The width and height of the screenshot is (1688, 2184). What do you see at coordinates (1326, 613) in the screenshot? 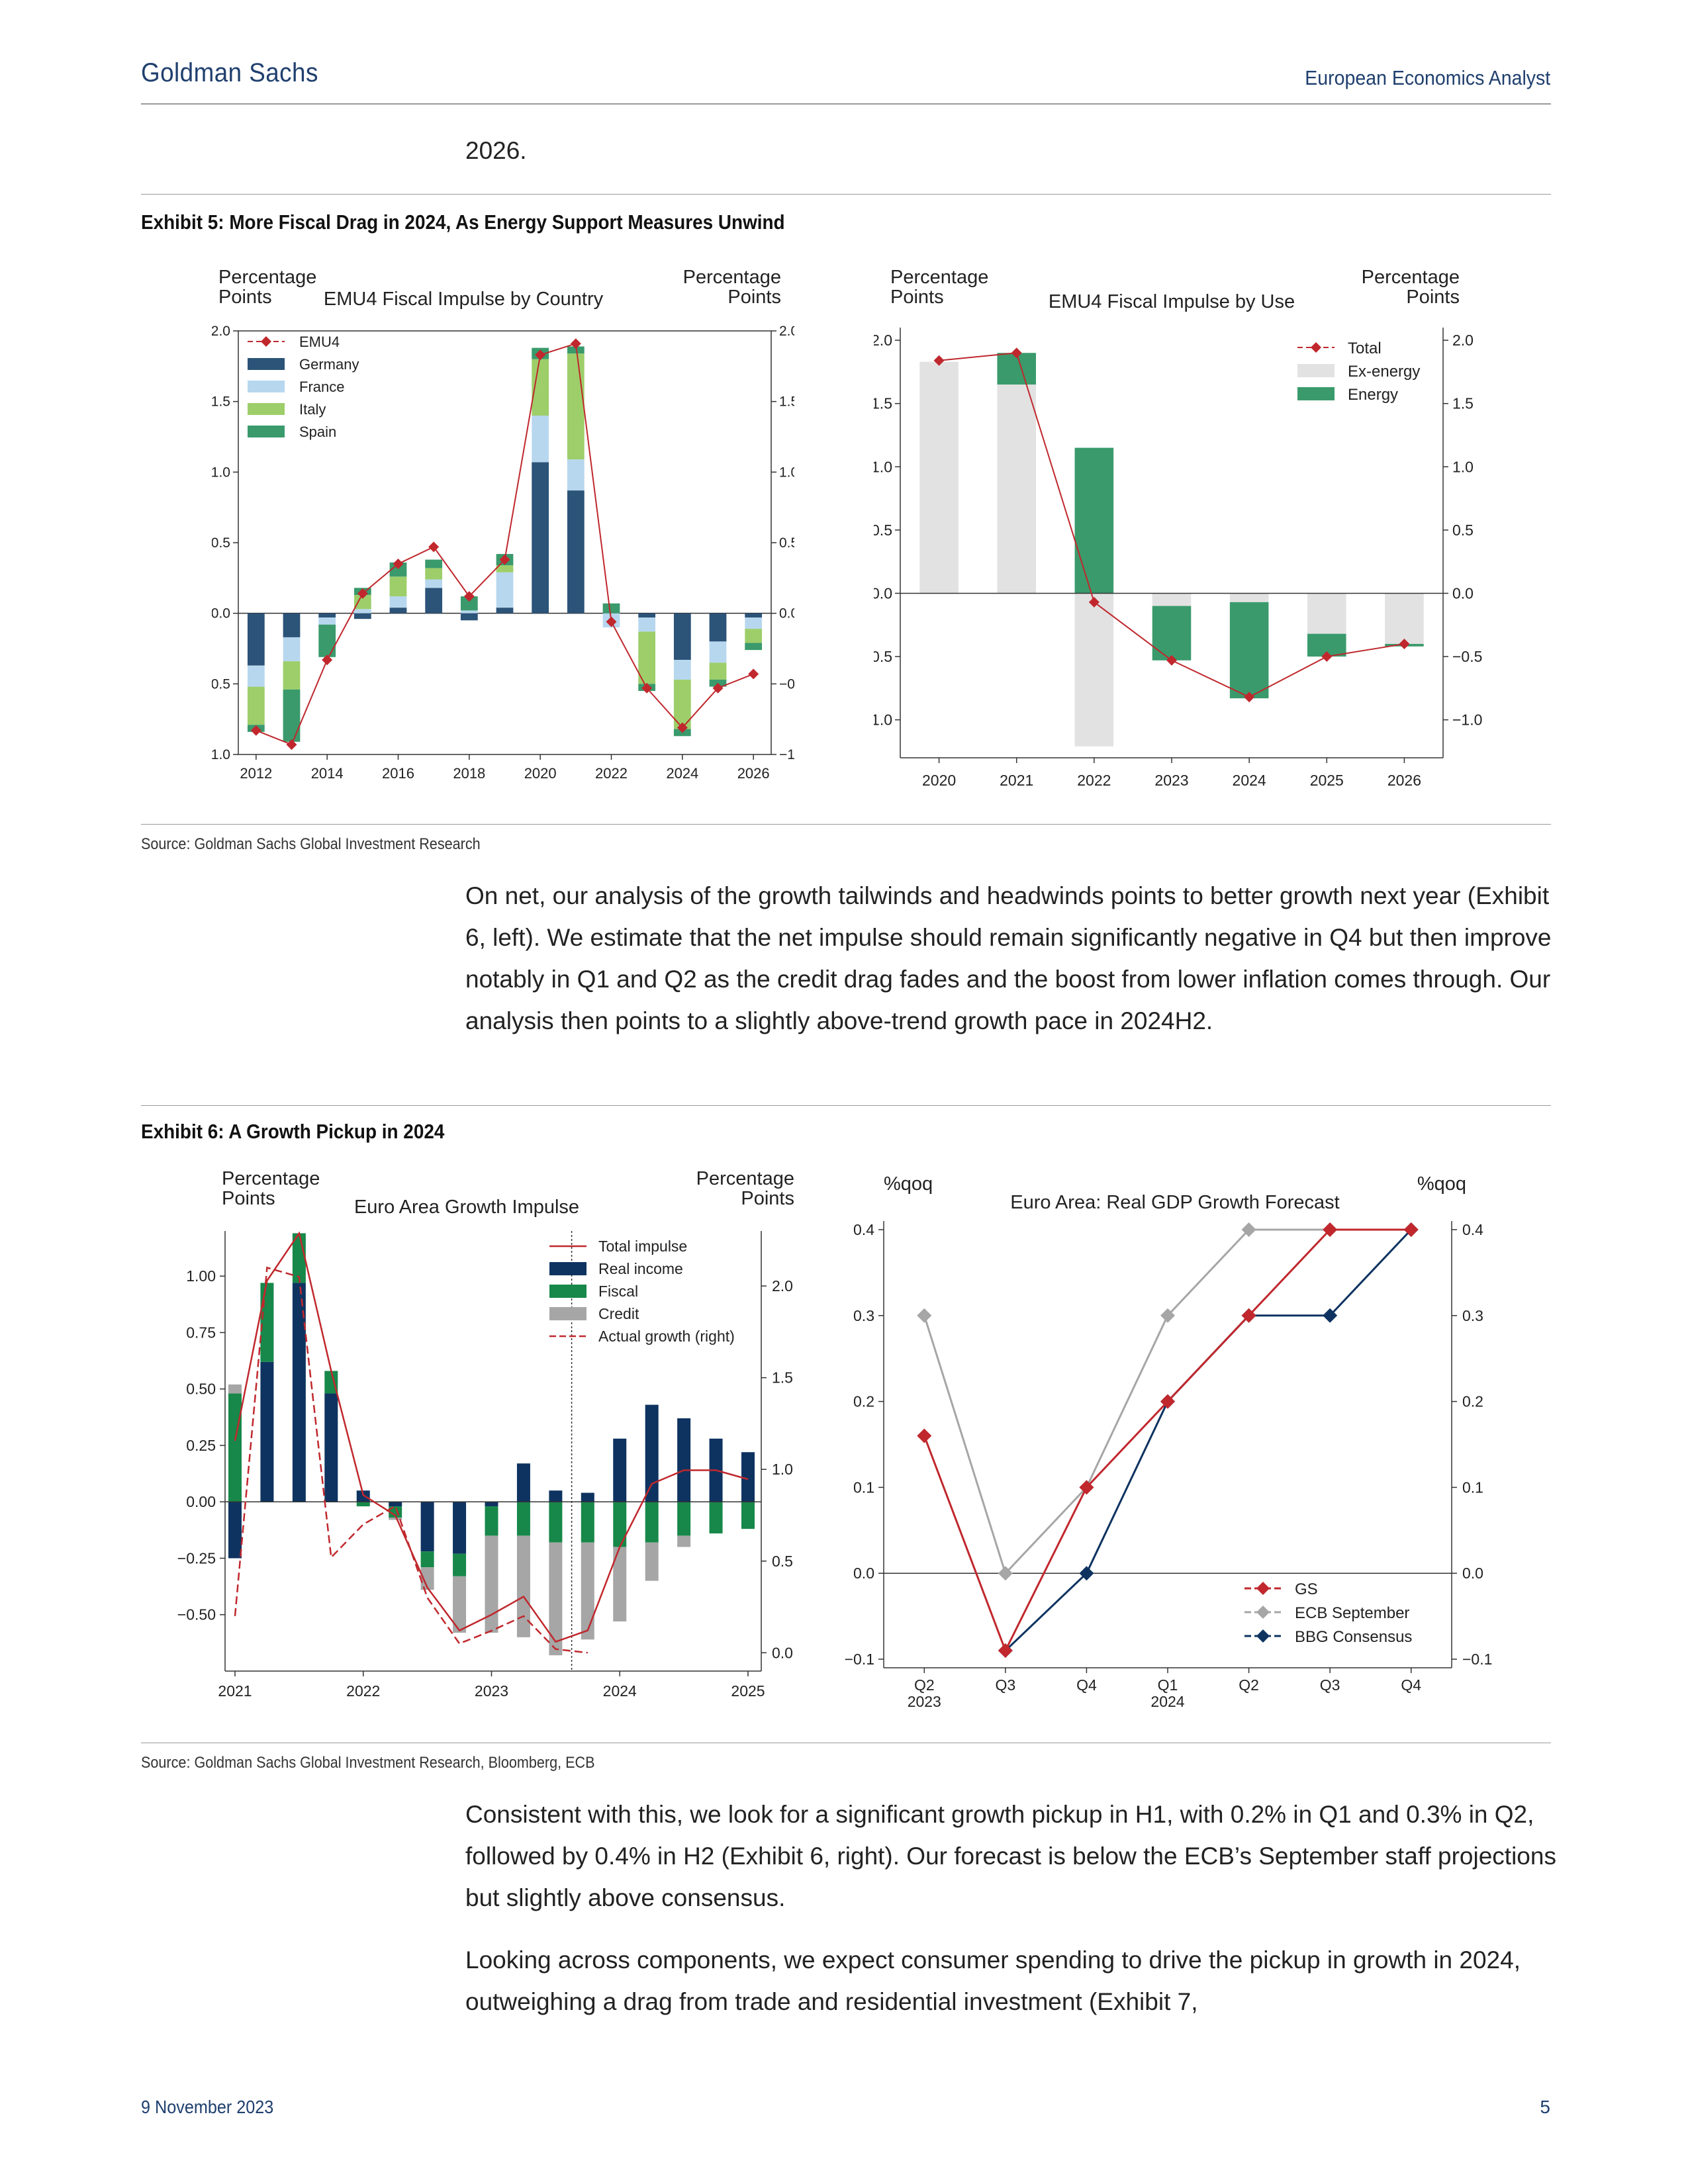
I see `bar-ex-energy` at bounding box center [1326, 613].